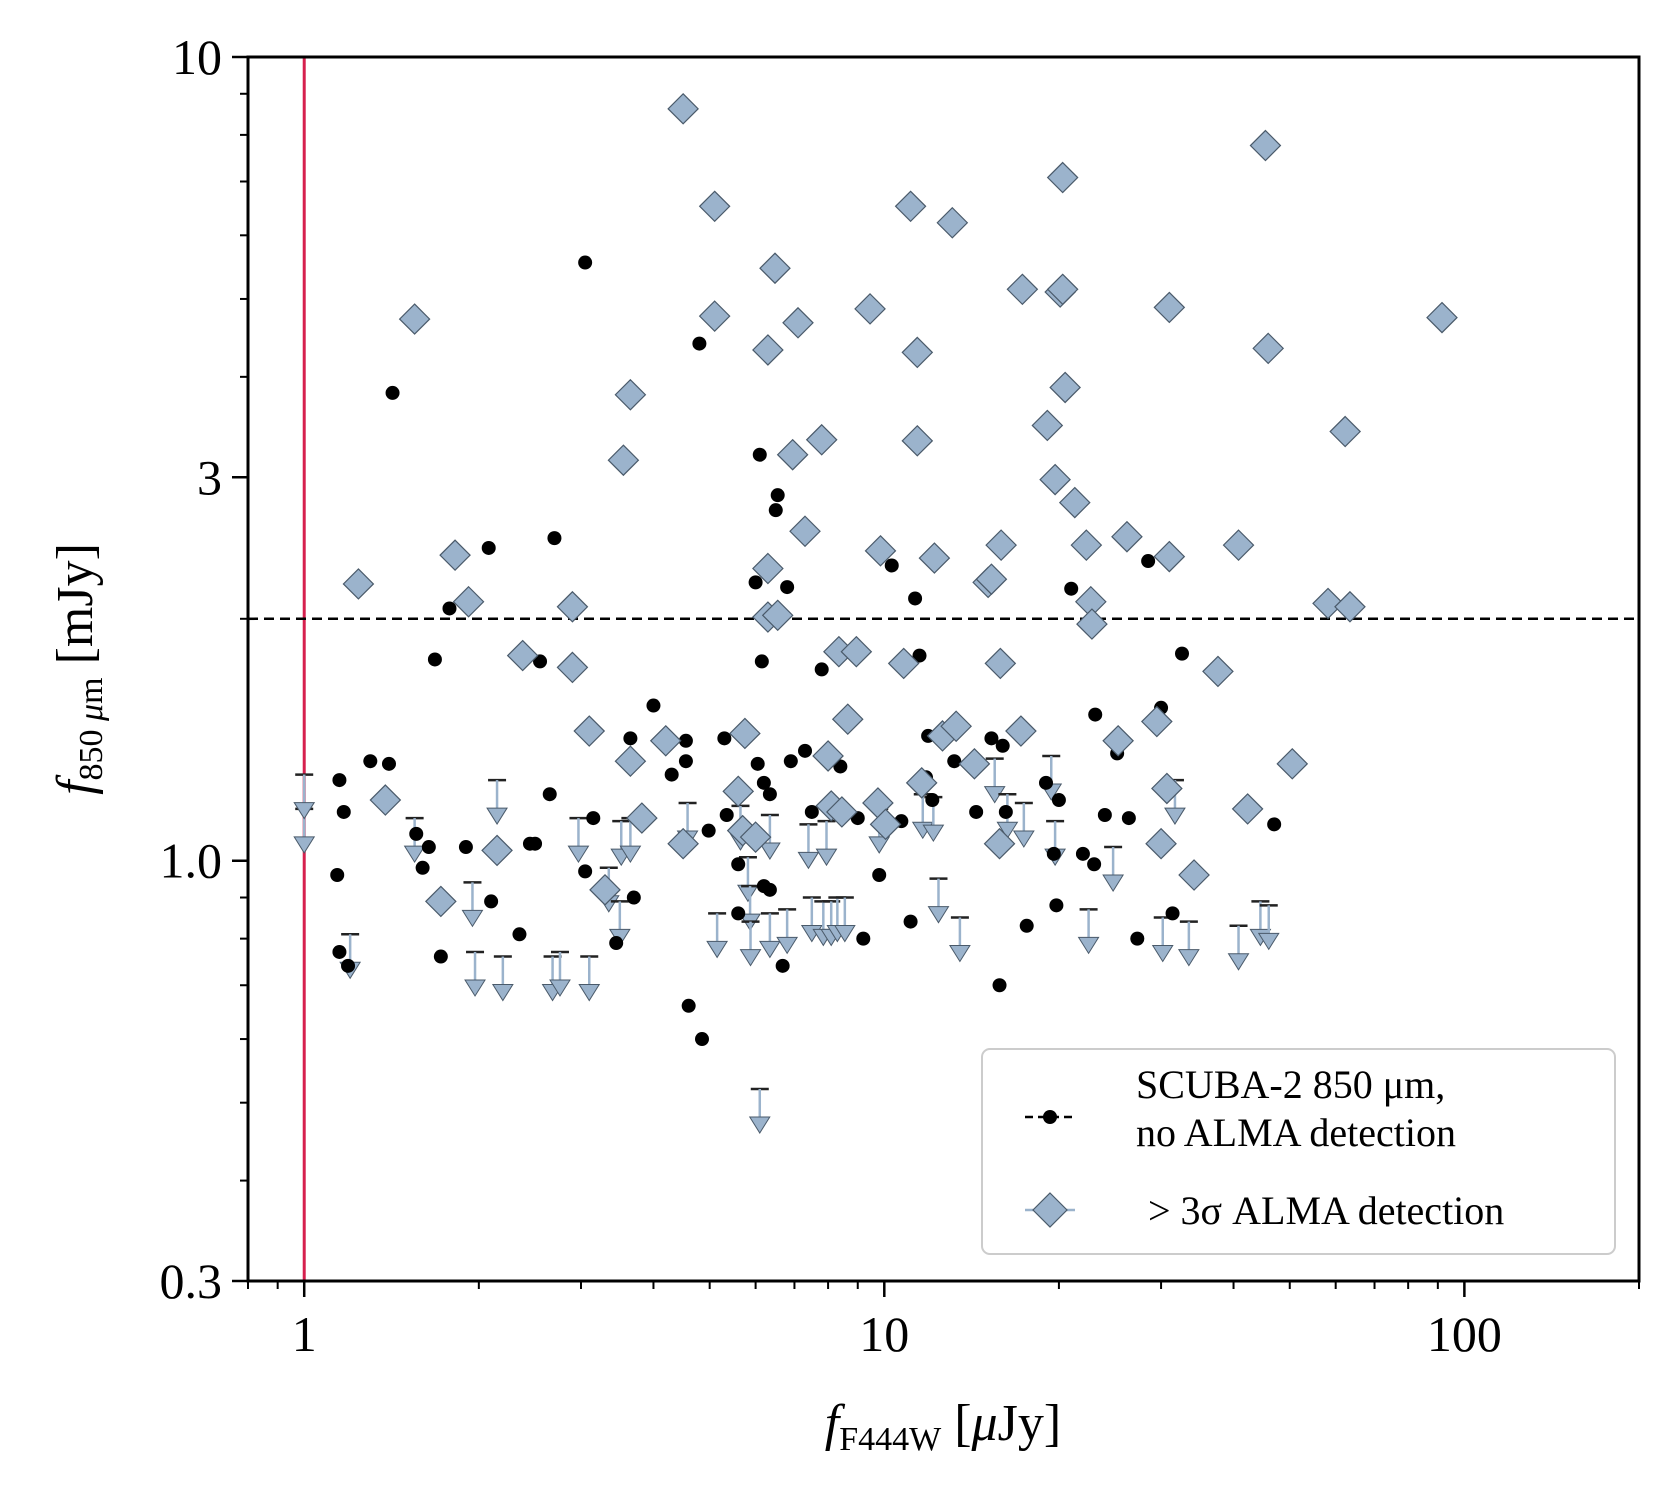 This screenshot has height=1488, width=1661. Describe the element at coordinates (191, 1281) in the screenshot. I see `y-tick-label: 0.3` at that location.